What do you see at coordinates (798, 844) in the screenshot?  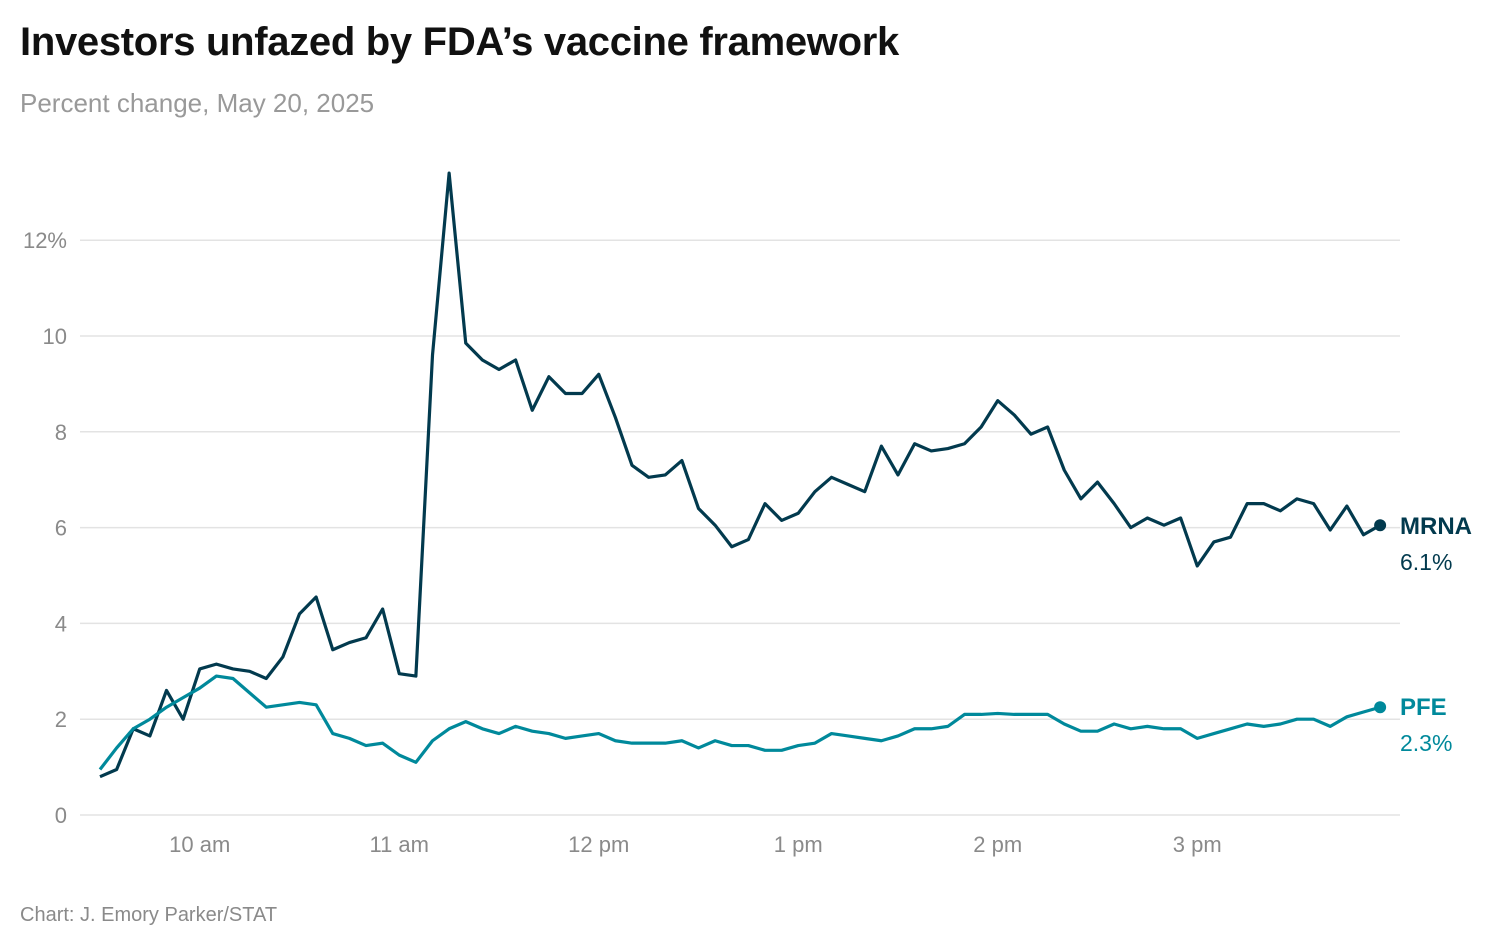 I see `x-tick-label: 1 pm` at bounding box center [798, 844].